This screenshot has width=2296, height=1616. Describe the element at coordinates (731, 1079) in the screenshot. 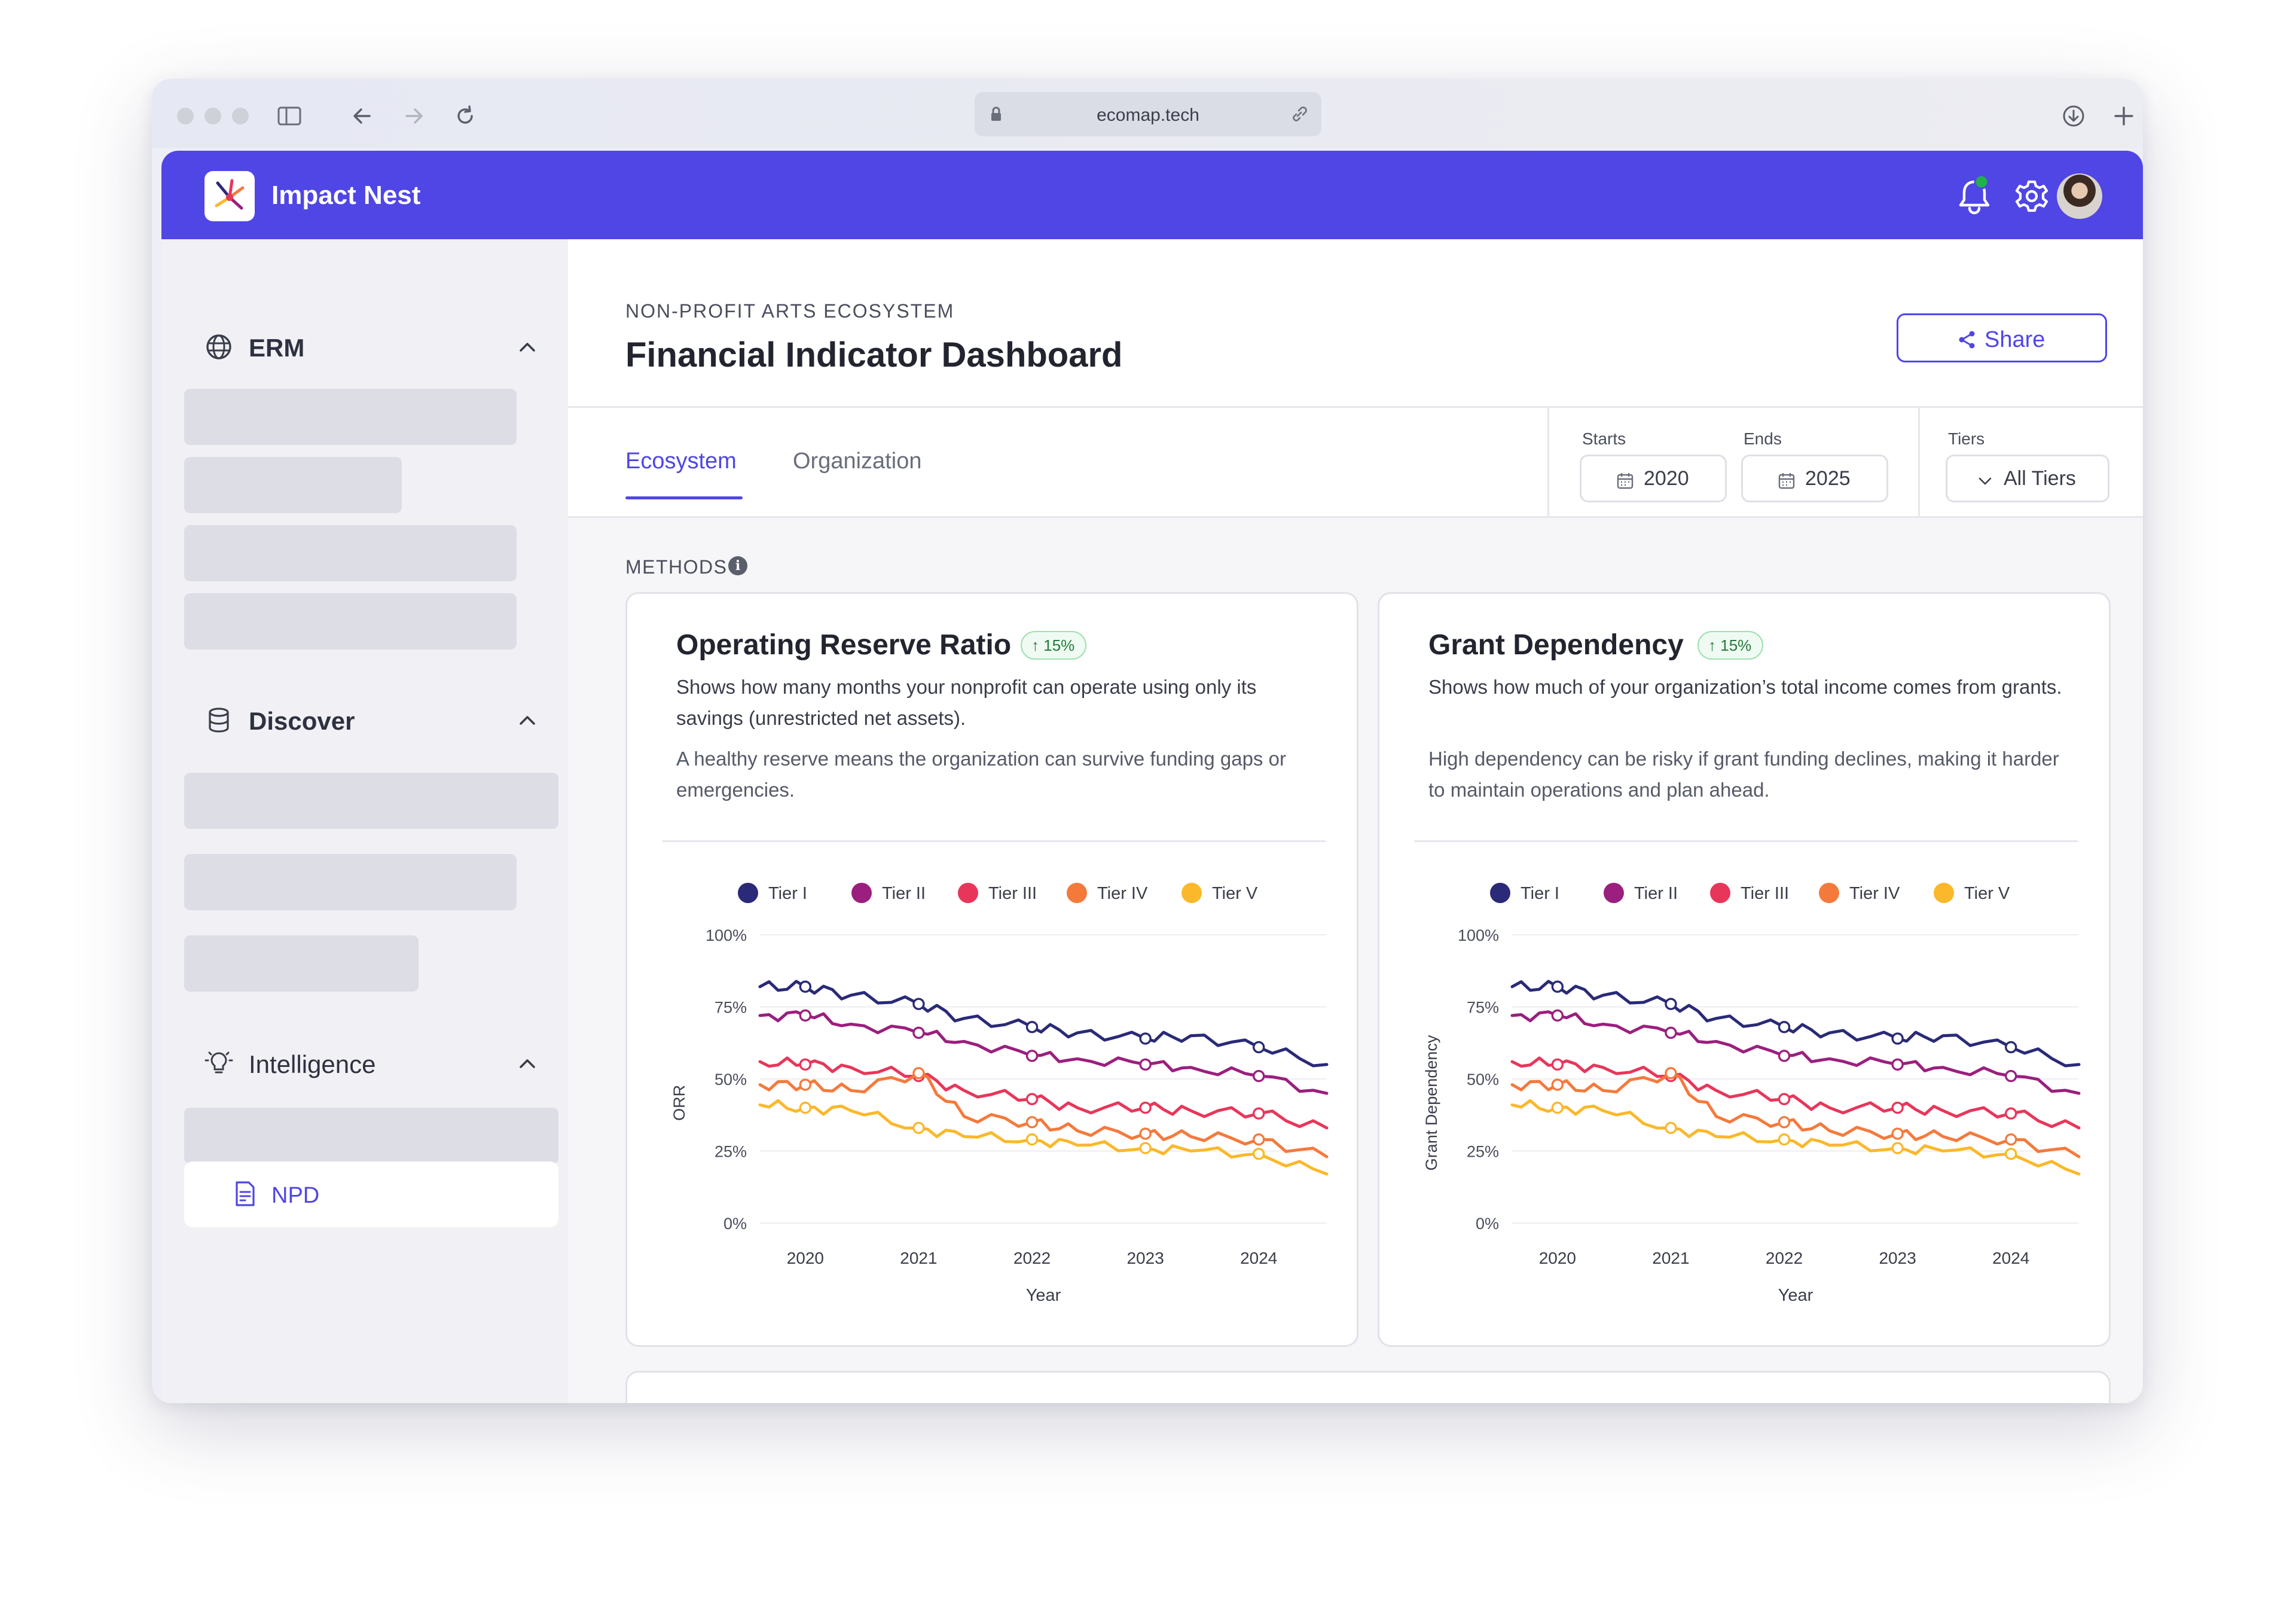

I see `y-tick-label: 50%` at that location.